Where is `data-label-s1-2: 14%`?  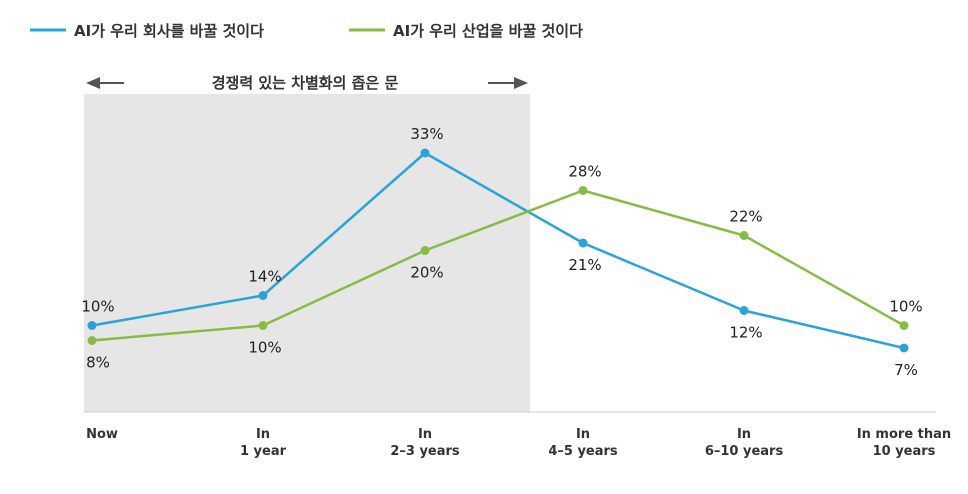
data-label-s1-2: 14% is located at coordinates (264, 277).